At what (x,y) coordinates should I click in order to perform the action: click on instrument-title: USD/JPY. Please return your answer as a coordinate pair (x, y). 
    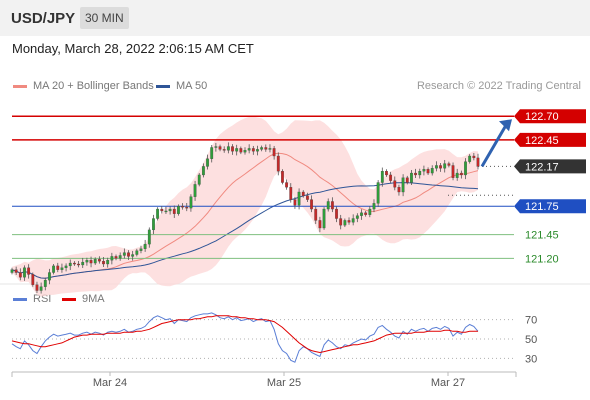
    Looking at the image, I should click on (43, 18).